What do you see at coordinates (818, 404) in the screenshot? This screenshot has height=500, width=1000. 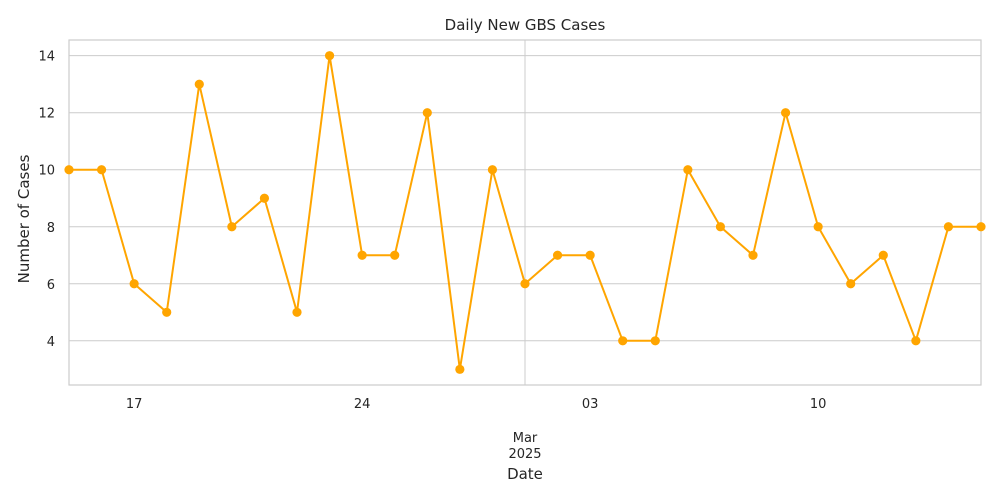 I see `x-tick-label: 10` at bounding box center [818, 404].